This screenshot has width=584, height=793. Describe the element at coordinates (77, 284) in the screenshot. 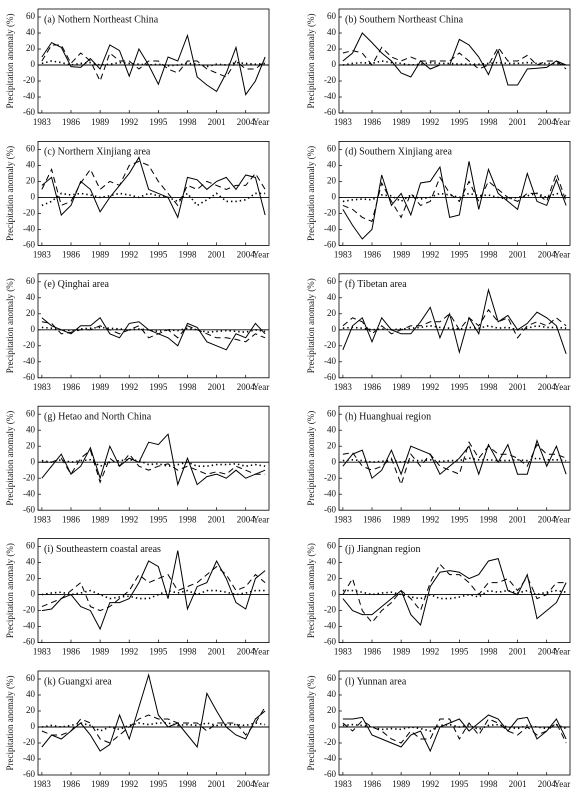

I see `panel-title: (e) Qinghai area` at that location.